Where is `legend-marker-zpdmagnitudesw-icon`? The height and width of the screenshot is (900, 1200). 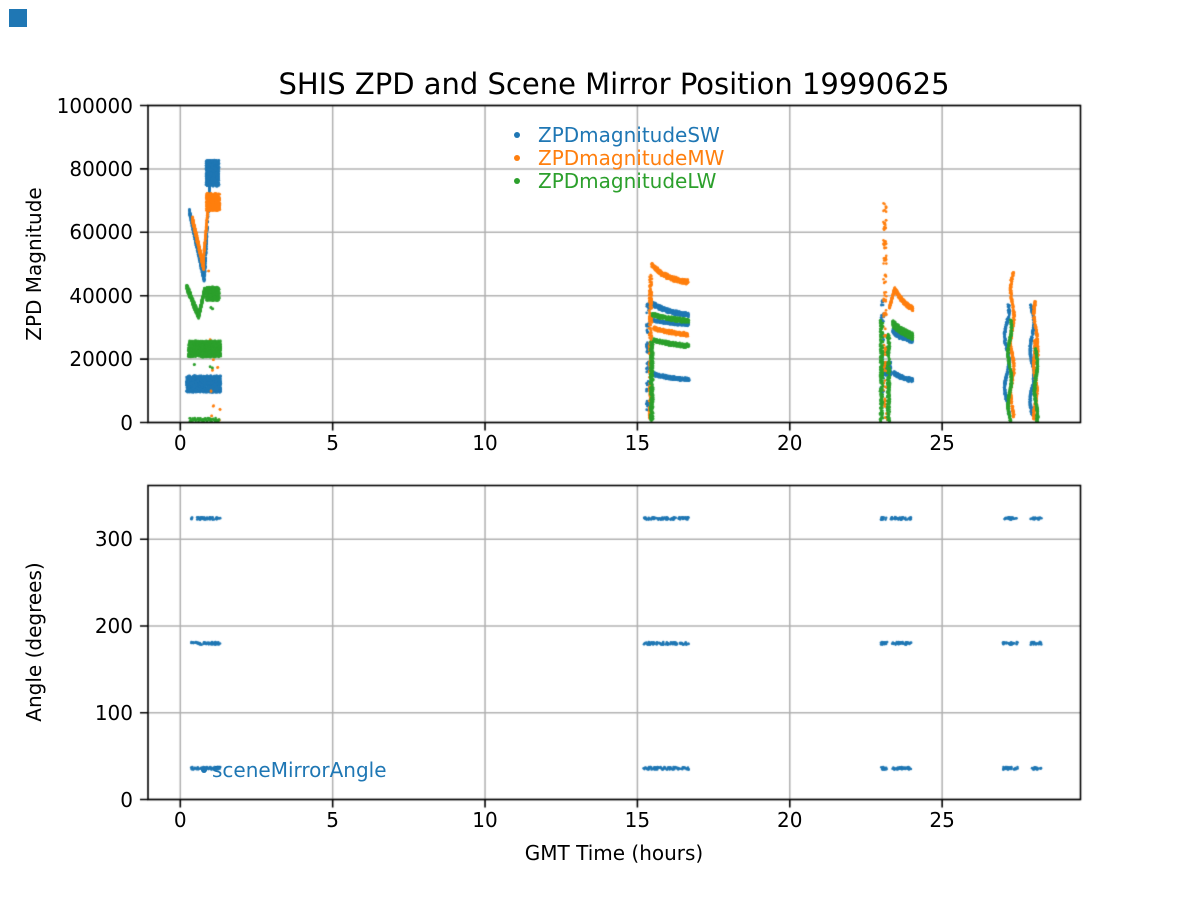 legend-marker-zpdmagnitudesw-icon is located at coordinates (517, 135).